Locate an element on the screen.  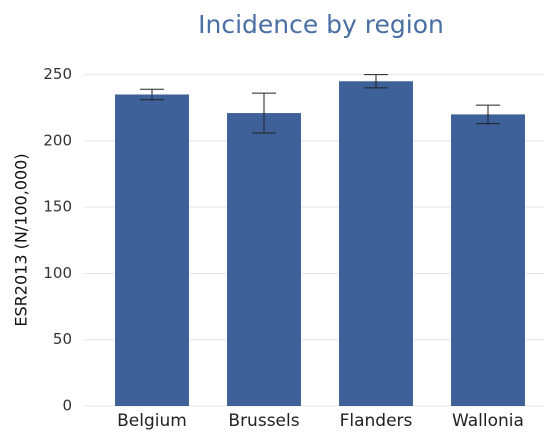
x-tick-label: Flanders is located at coordinates (376, 421).